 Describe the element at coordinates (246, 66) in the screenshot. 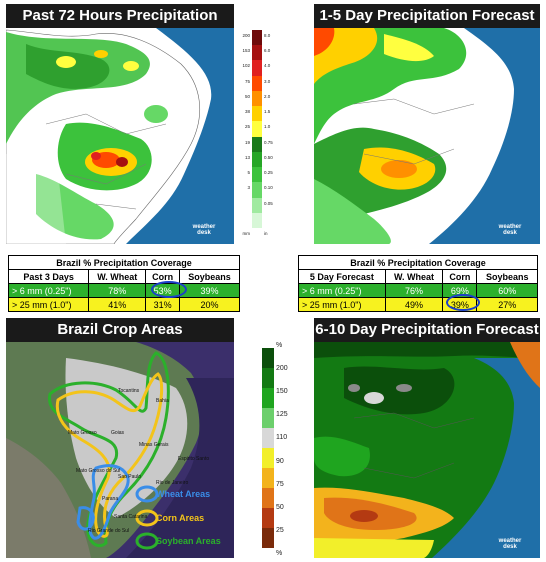

I see `scale-mm-label: 102` at that location.